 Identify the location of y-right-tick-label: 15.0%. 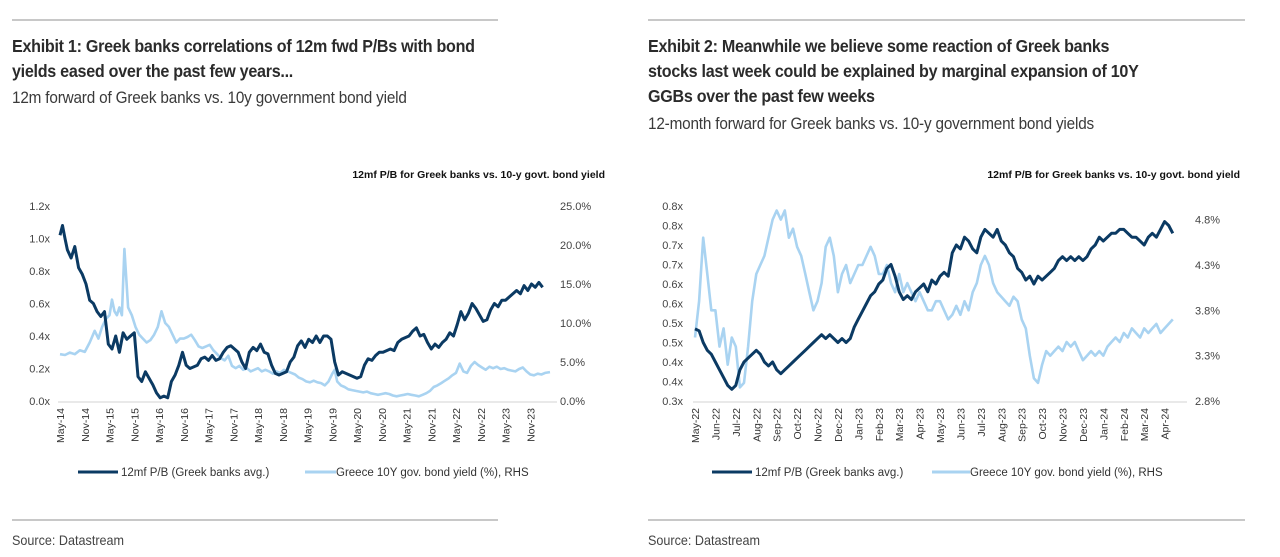
(575, 285).